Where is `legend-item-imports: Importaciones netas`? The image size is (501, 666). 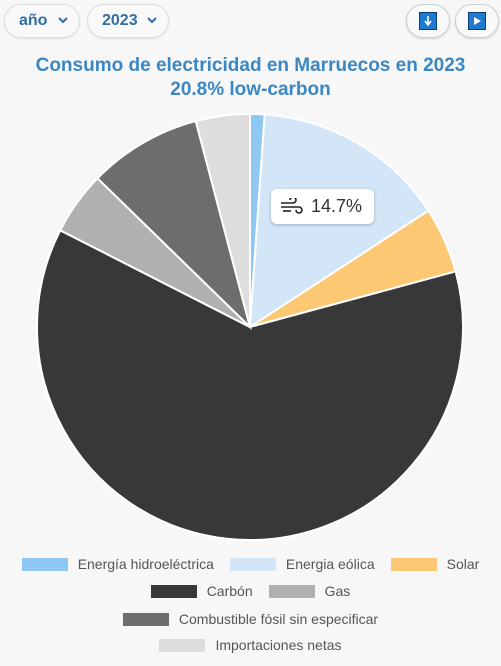 legend-item-imports: Importaciones netas is located at coordinates (250, 645).